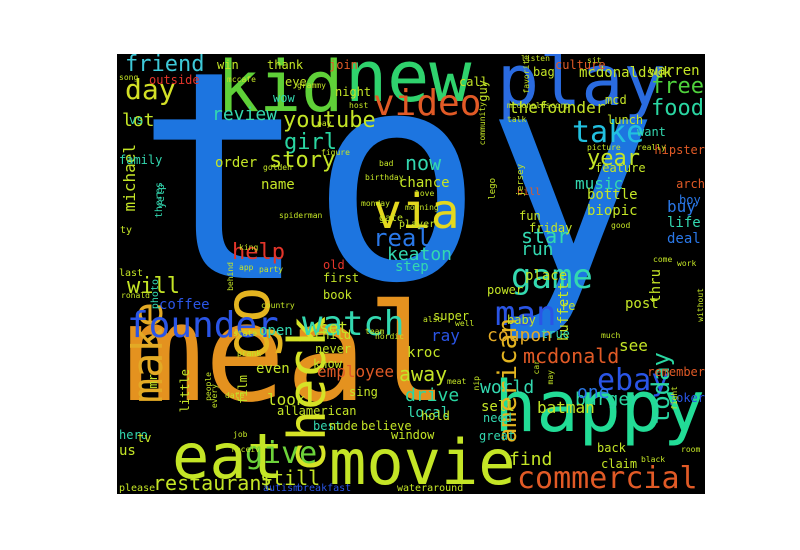 This screenshot has width=800, height=550. What do you see at coordinates (497, 418) in the screenshot?
I see `cloud-word: need` at bounding box center [497, 418].